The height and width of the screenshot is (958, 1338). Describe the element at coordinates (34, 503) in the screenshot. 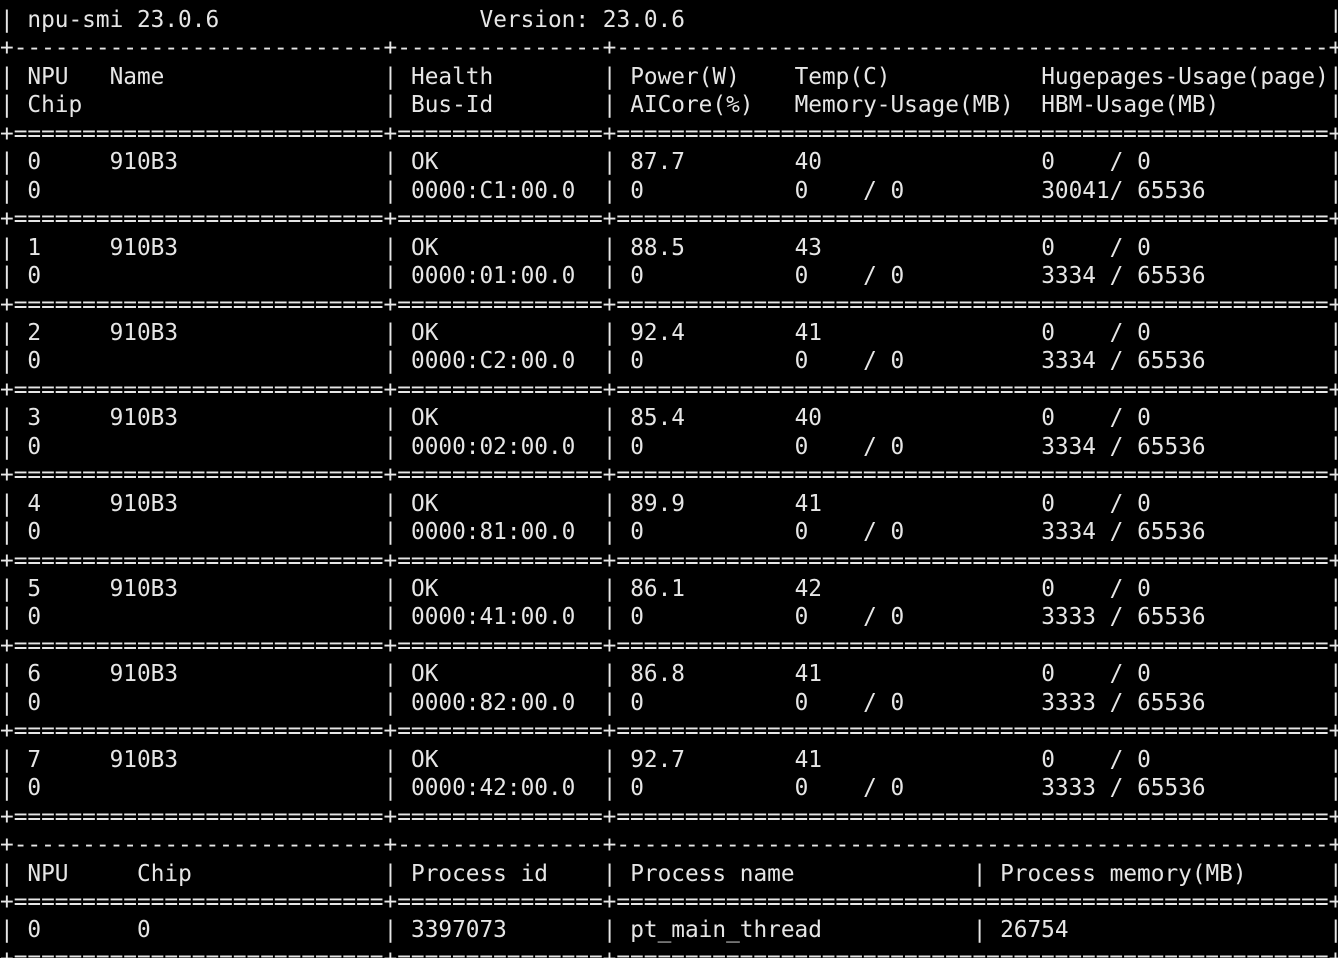

I see `npu-npu: 4` at that location.